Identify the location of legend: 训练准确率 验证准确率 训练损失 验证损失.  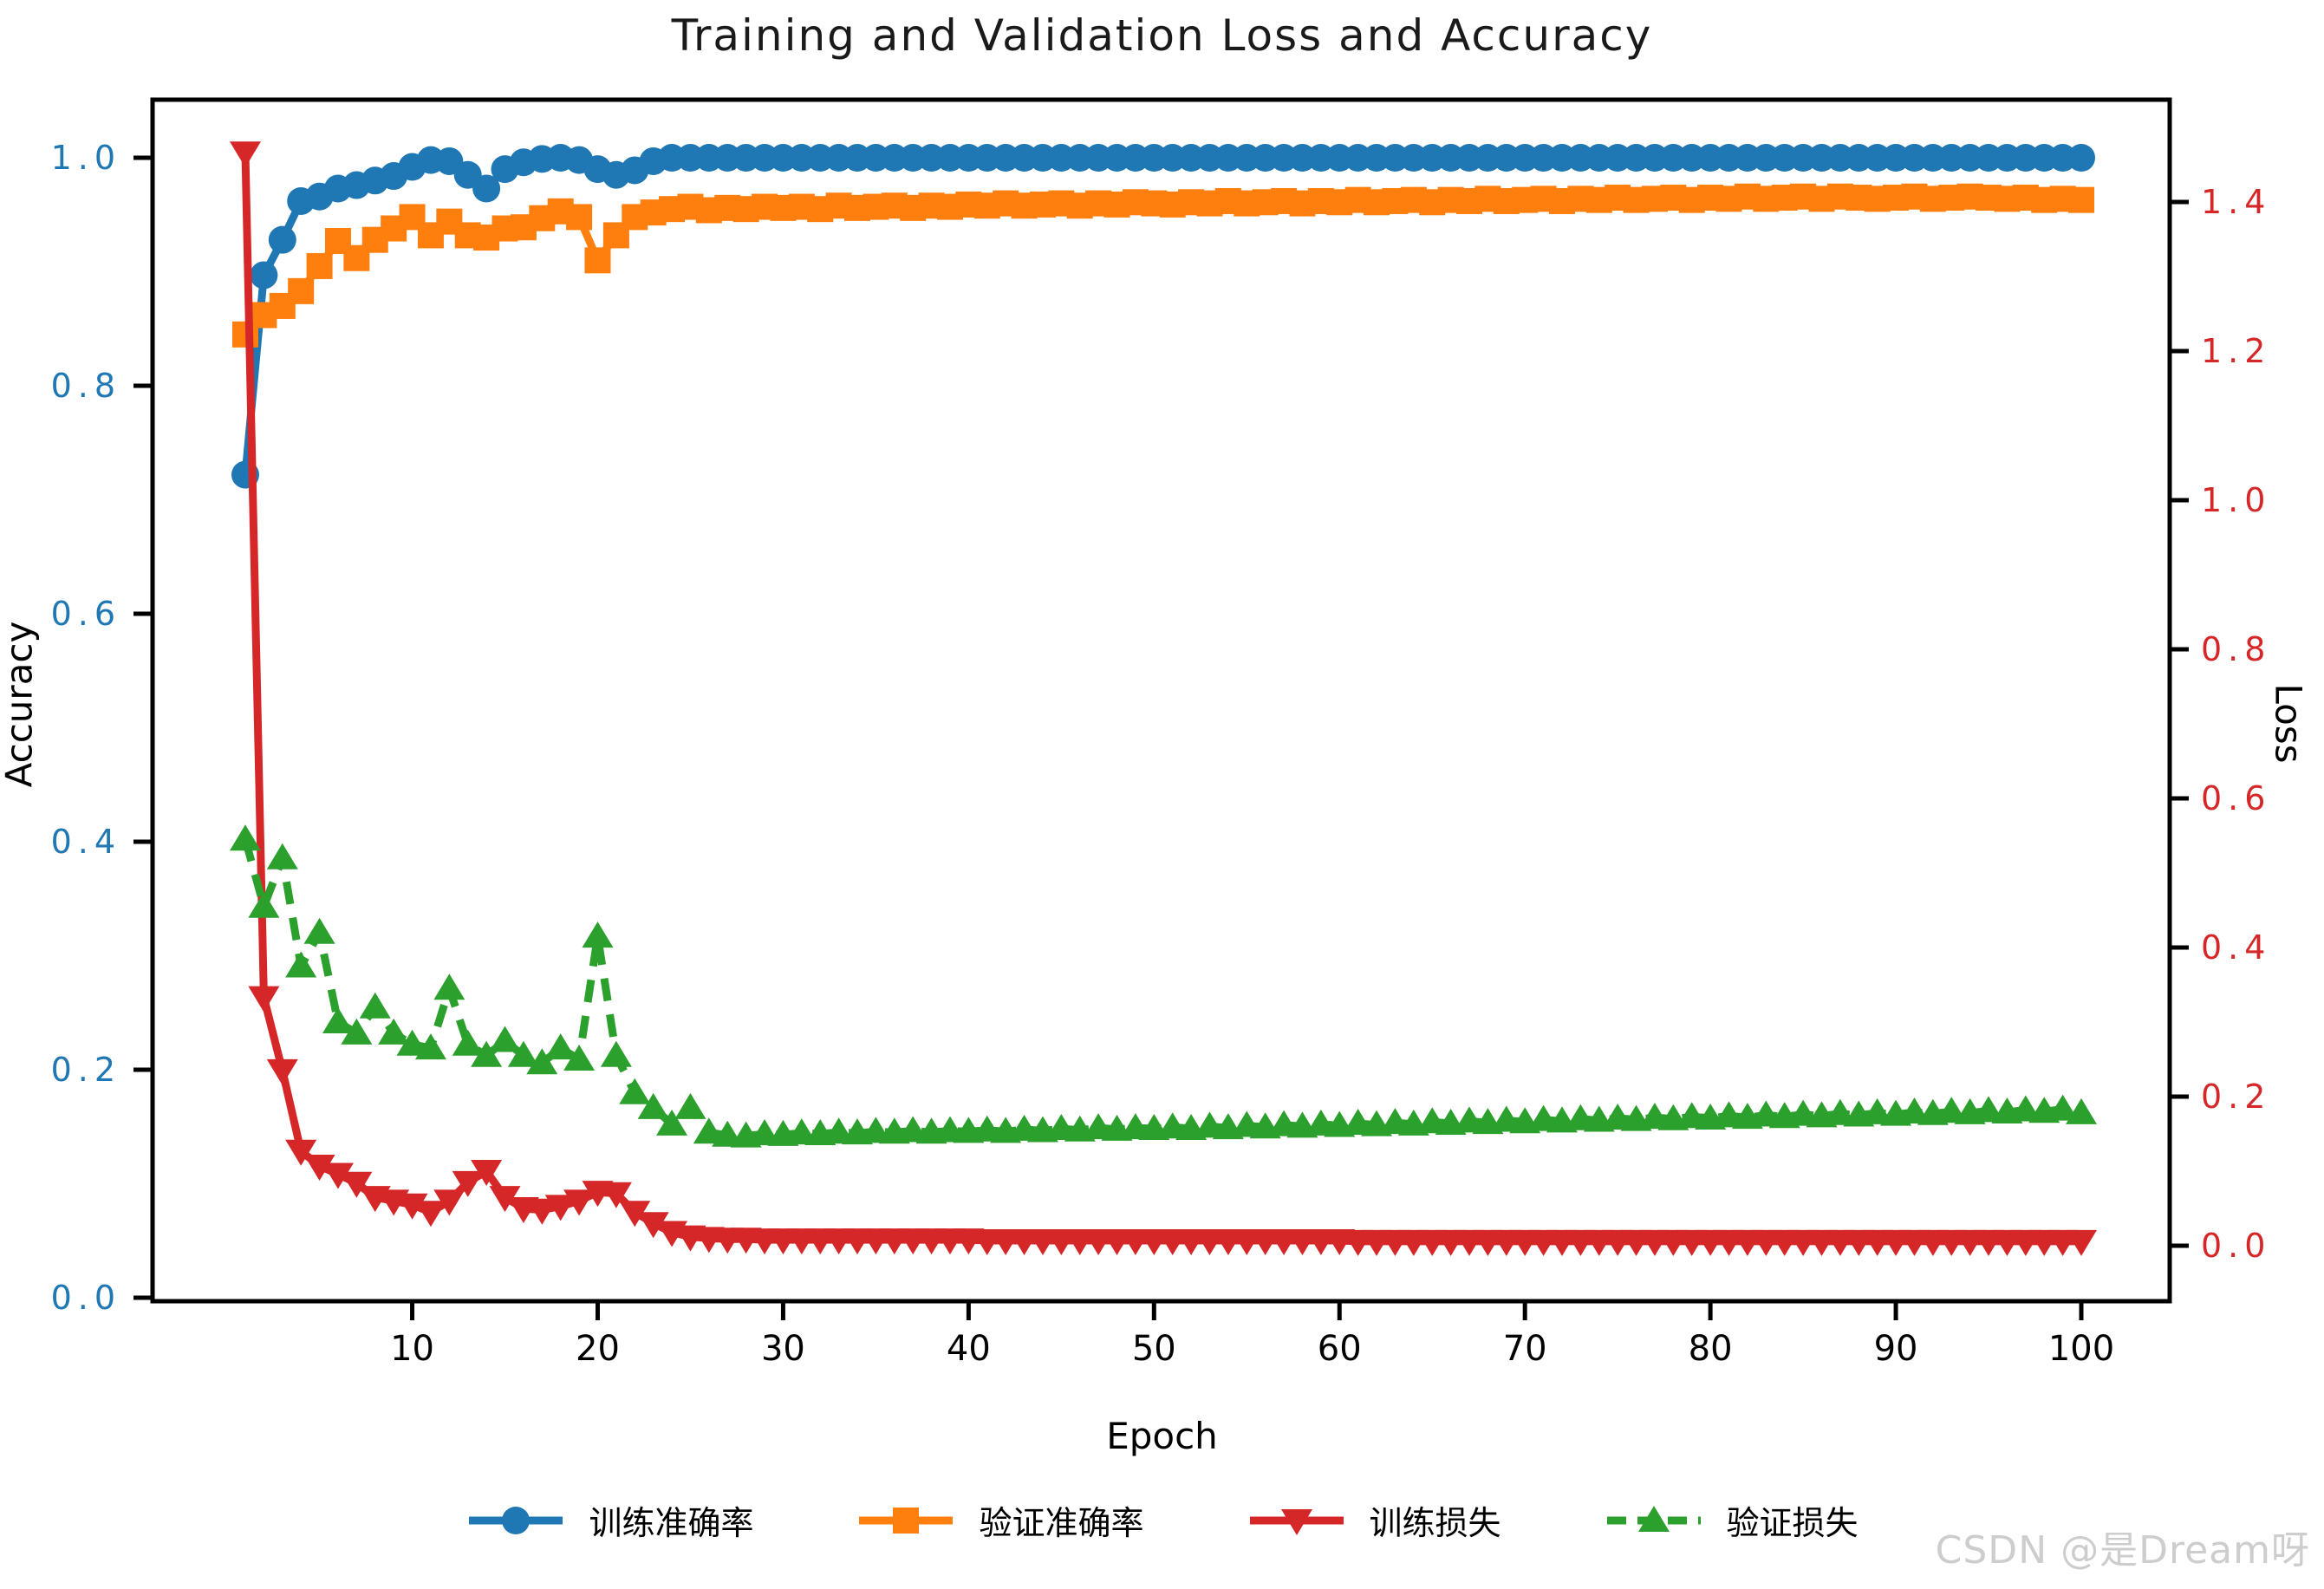
(1162, 1520).